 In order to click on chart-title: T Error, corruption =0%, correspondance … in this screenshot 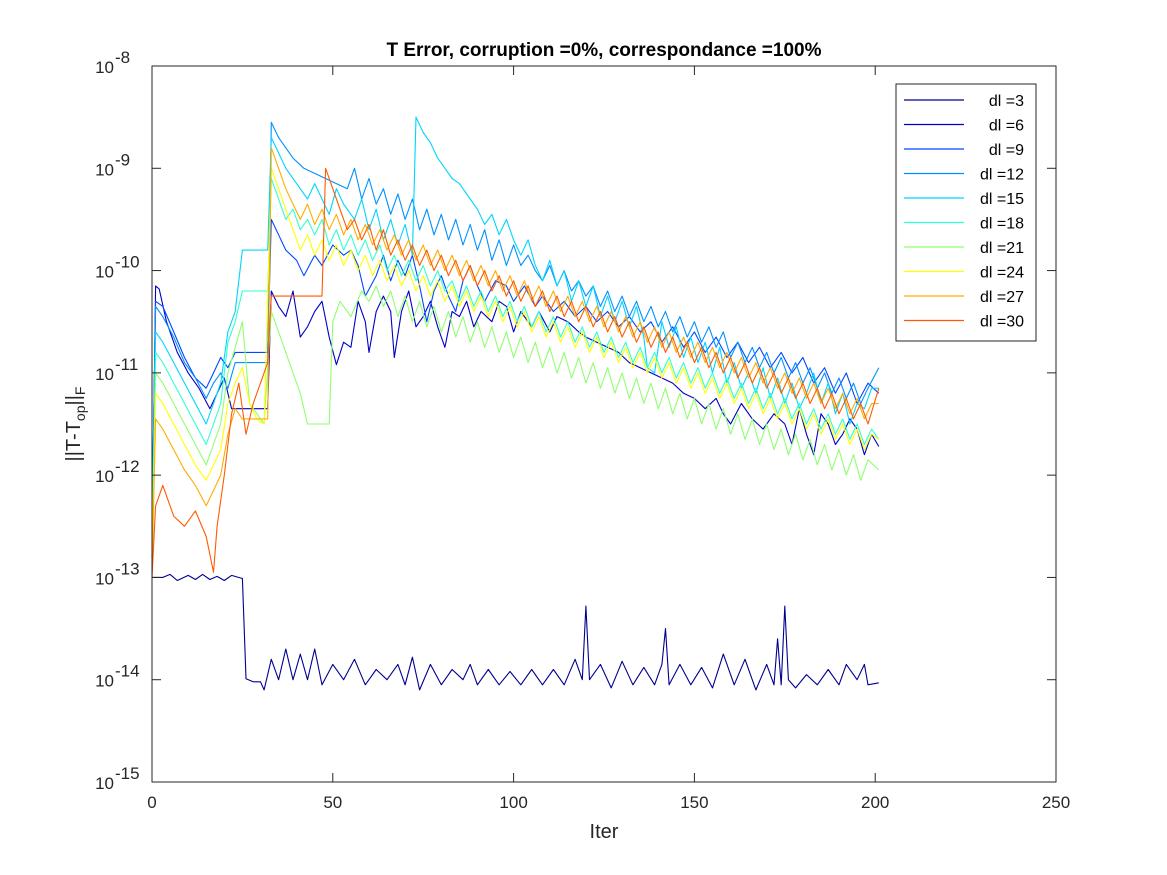, I will do `click(603, 50)`.